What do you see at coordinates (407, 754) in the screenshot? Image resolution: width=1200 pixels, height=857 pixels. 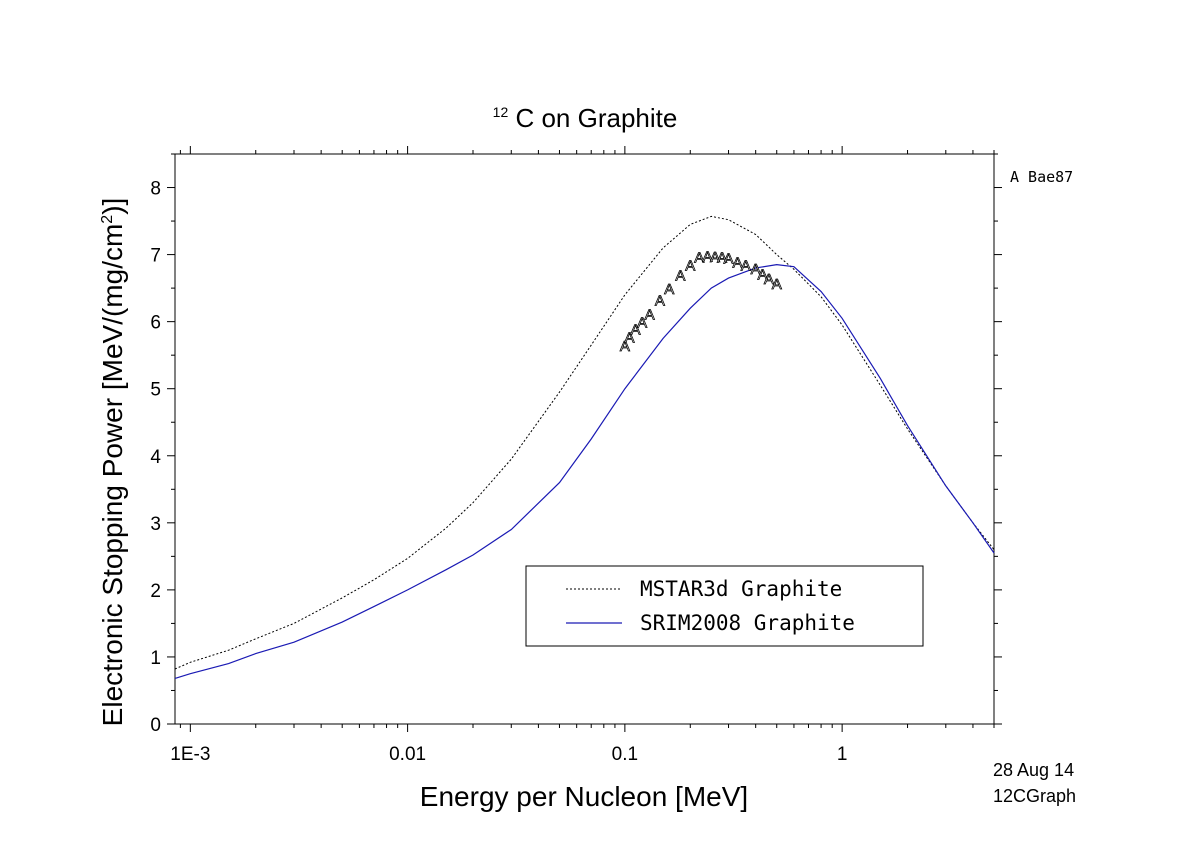 I see `x-tick-label: 0.01` at bounding box center [407, 754].